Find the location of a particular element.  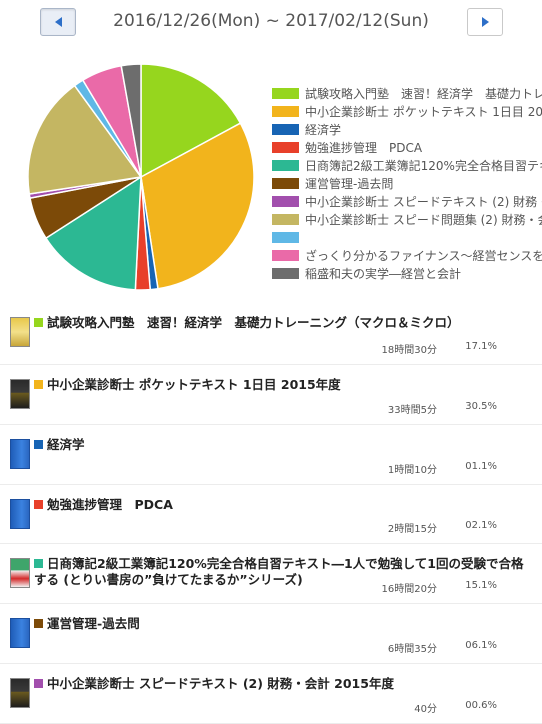

item-title: 中小企業診断士 スピードテキスト (2) 財務・会計 2015年度 is located at coordinates (280, 684).